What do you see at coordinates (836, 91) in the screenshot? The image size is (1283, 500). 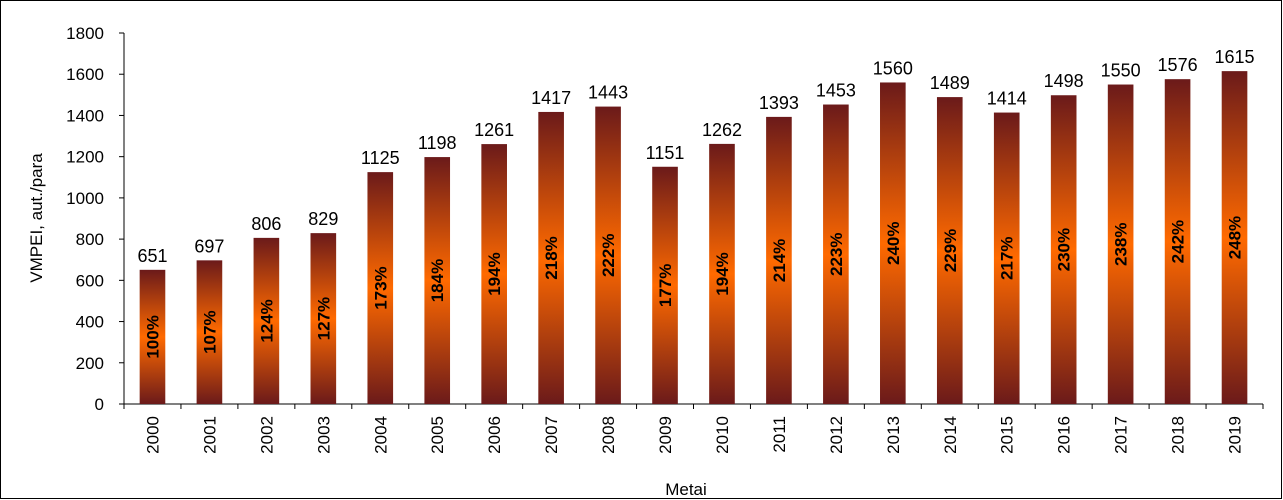 I see `bar-value-label: 1453` at bounding box center [836, 91].